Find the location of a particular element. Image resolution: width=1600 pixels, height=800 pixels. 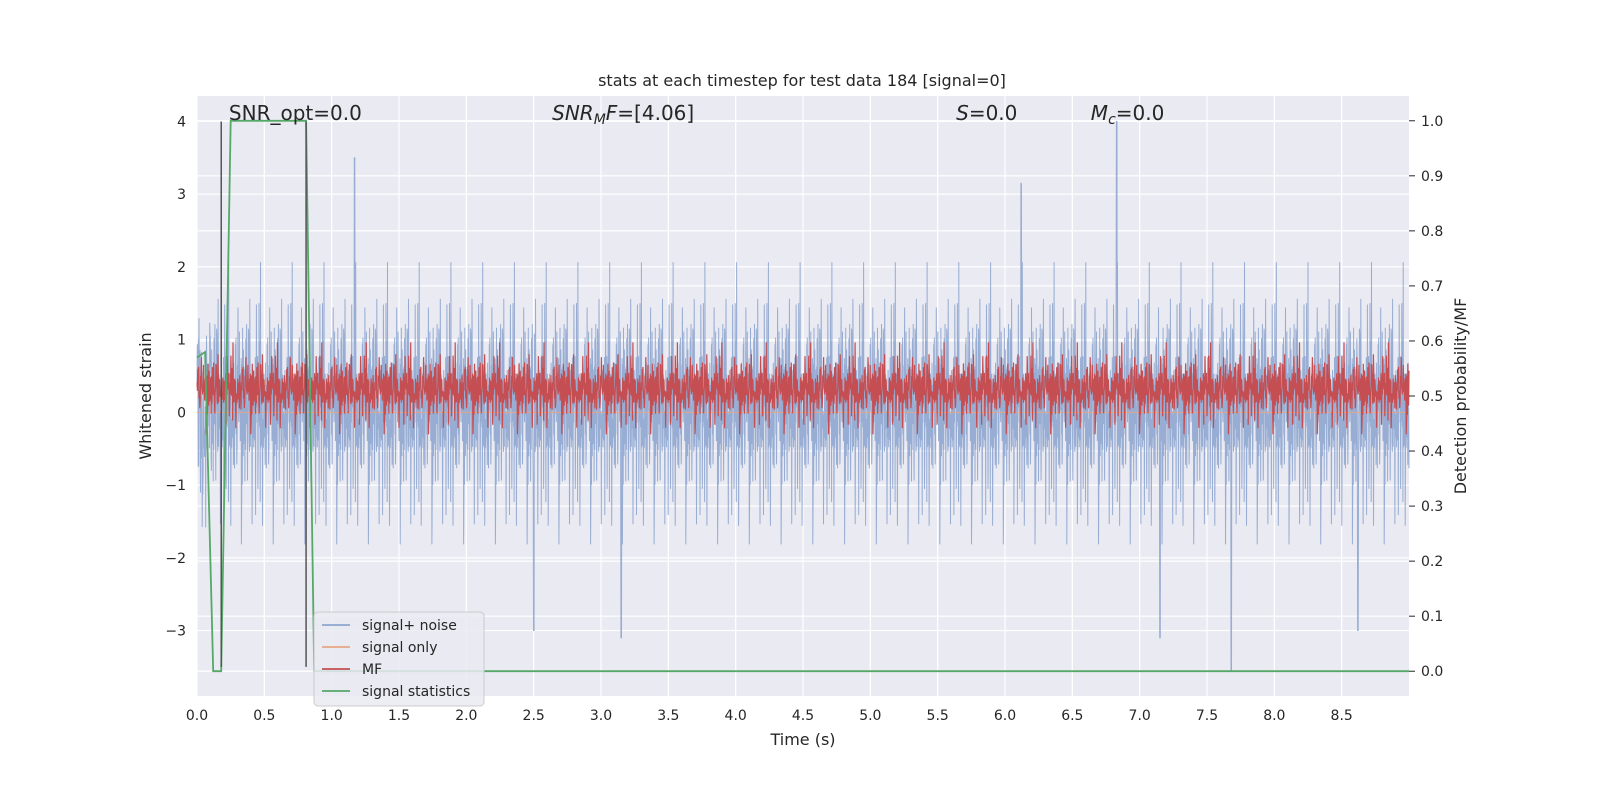

right-axis-ticks: 0.0 0.1 0.2 0.3 0.4 0.5 0.6 0.7 0.8 0.9 1.0 is located at coordinates (1426, 397).